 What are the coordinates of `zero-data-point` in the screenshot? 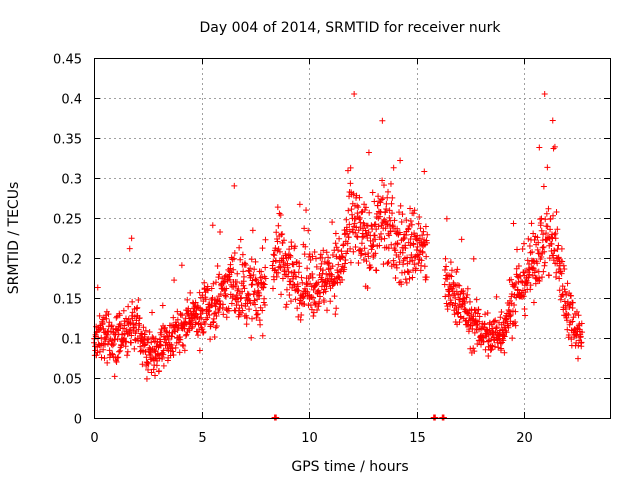 It's located at (276, 417).